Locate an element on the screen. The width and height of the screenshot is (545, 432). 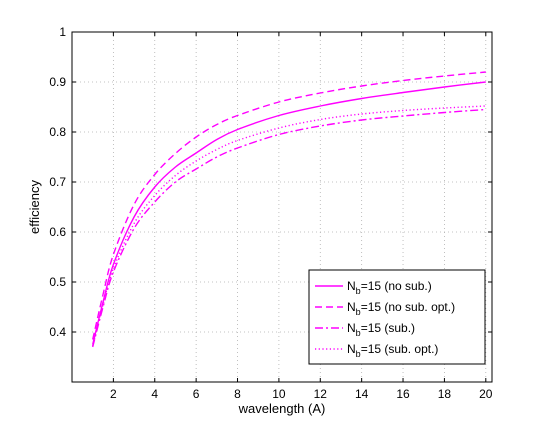
legend-label-sub-2: b is located at coordinates (358, 333).